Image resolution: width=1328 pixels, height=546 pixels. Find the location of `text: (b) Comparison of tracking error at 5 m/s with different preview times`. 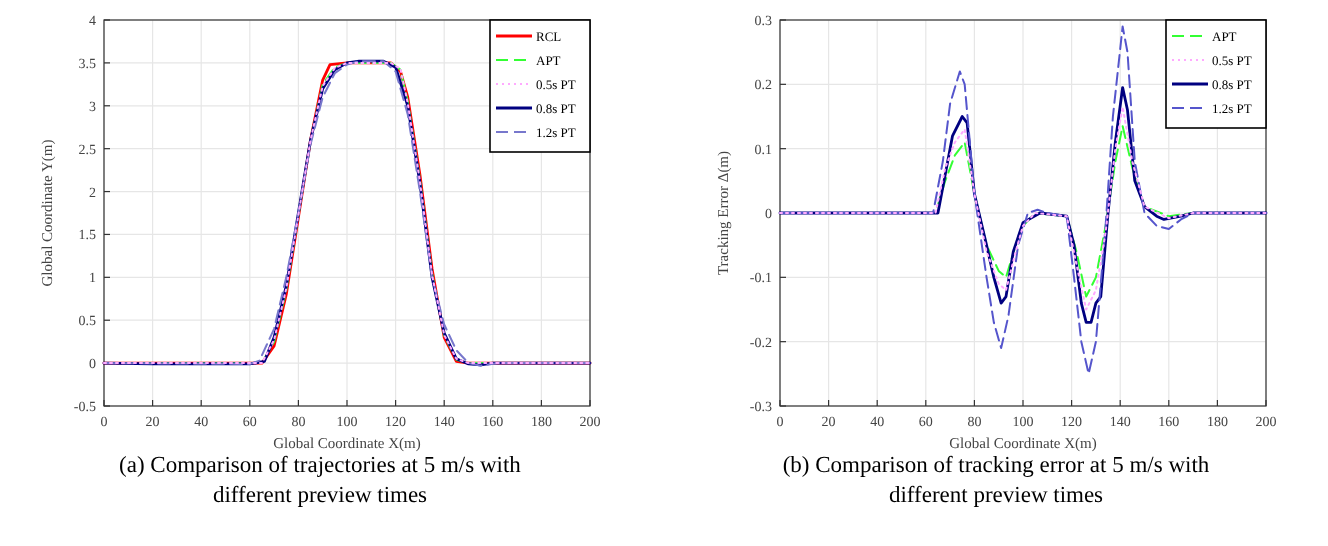

text: (b) Comparison of tracking error at 5 m/s with different preview times is located at coordinates (996, 481).